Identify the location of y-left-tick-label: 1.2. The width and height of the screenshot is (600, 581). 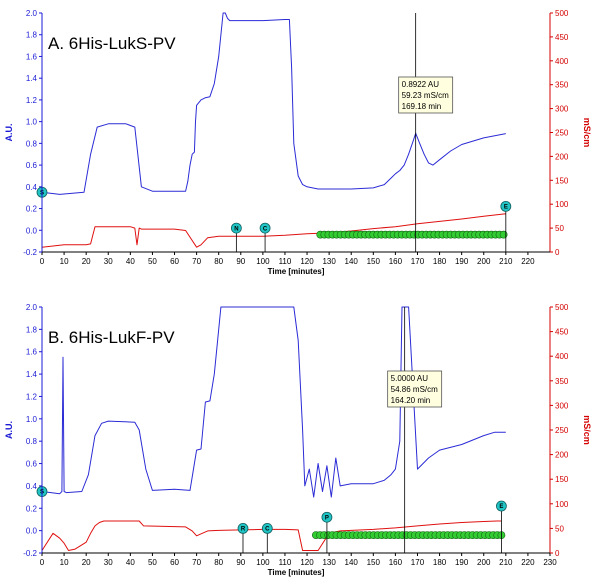
(32, 100).